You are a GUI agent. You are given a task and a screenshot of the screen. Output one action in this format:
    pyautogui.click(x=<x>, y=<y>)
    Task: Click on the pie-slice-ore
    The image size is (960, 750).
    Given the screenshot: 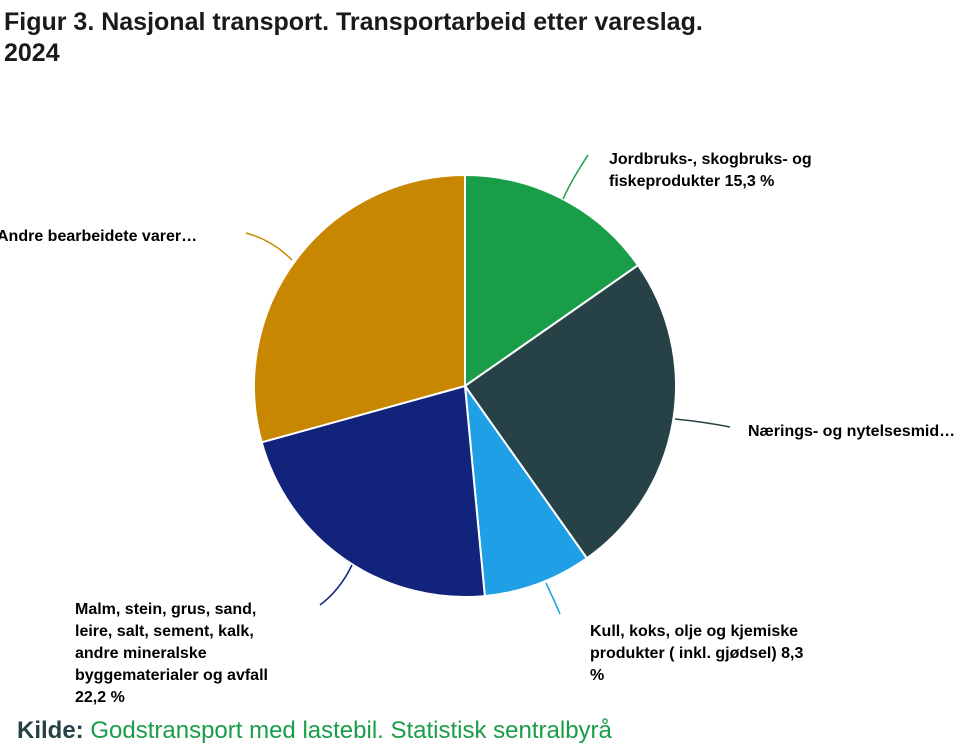 What is the action you would take?
    pyautogui.click(x=373, y=491)
    